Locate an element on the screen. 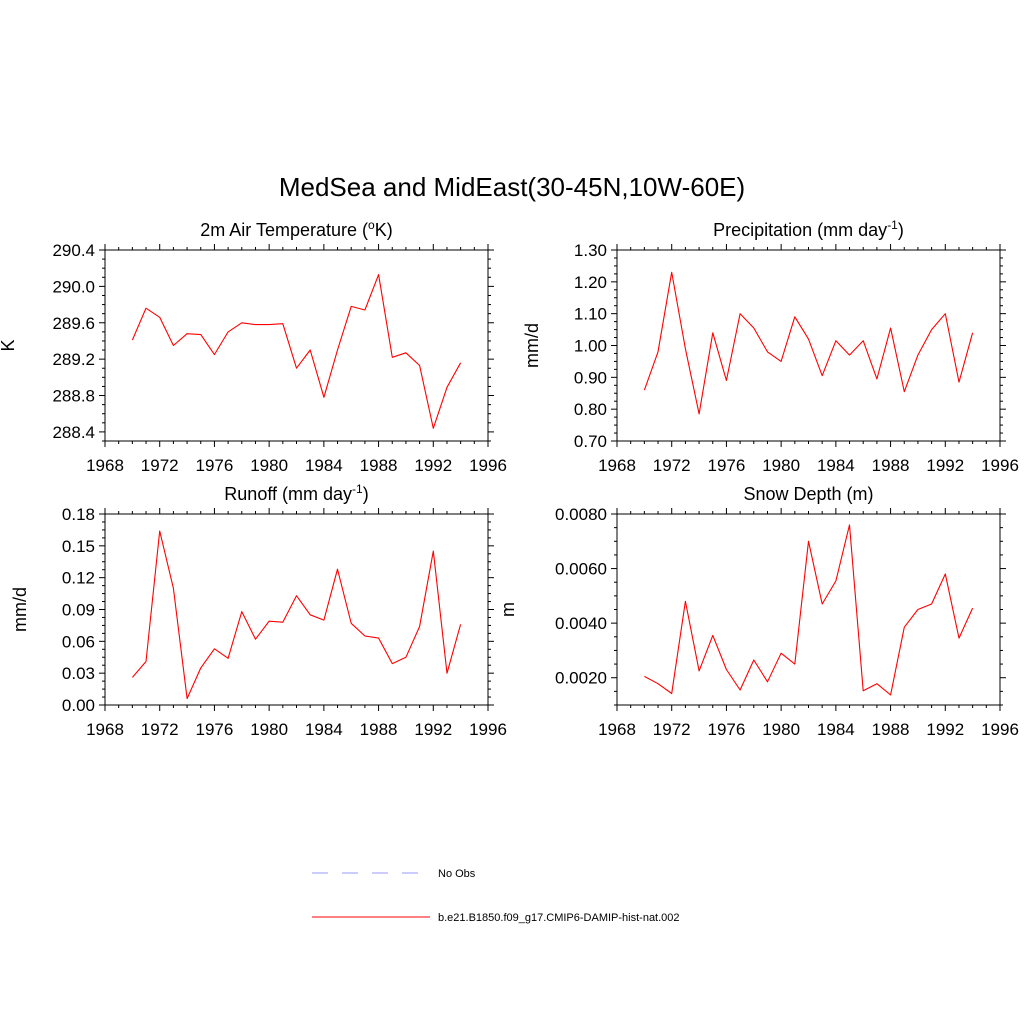  y-tick-label: 290.4 is located at coordinates (73, 250).